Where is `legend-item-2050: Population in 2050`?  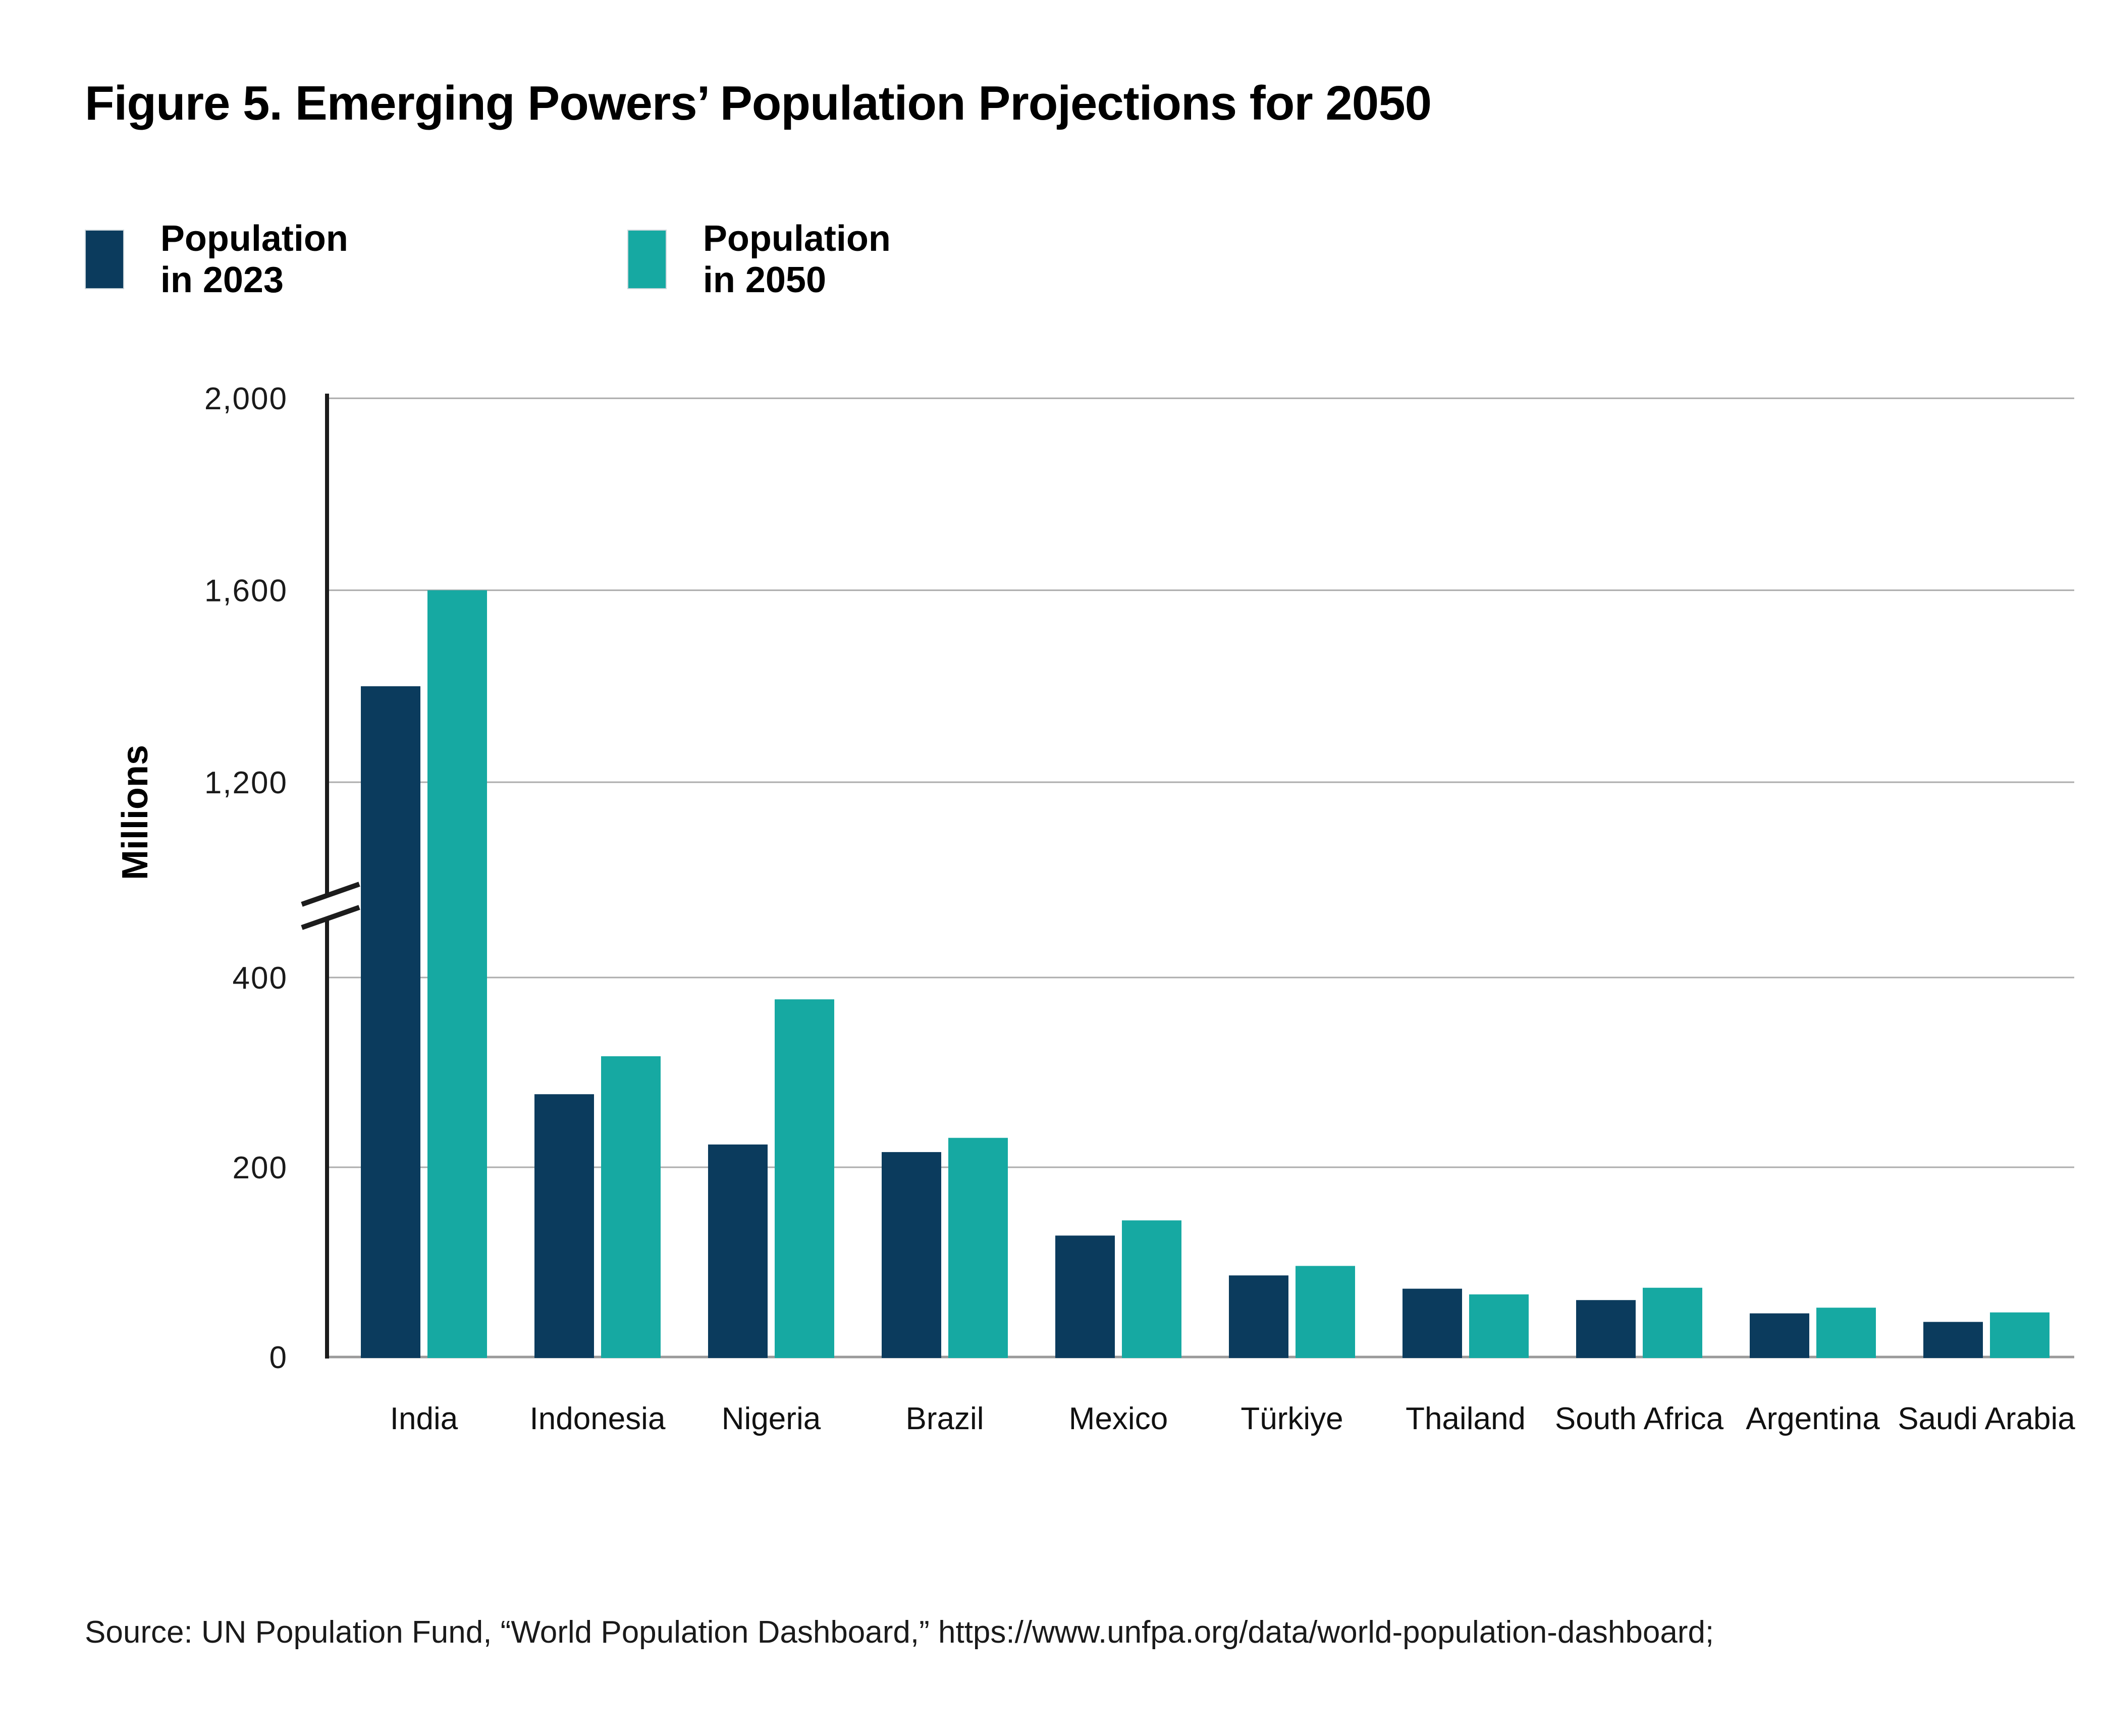 legend-item-2050: Population in 2050 is located at coordinates (769, 259).